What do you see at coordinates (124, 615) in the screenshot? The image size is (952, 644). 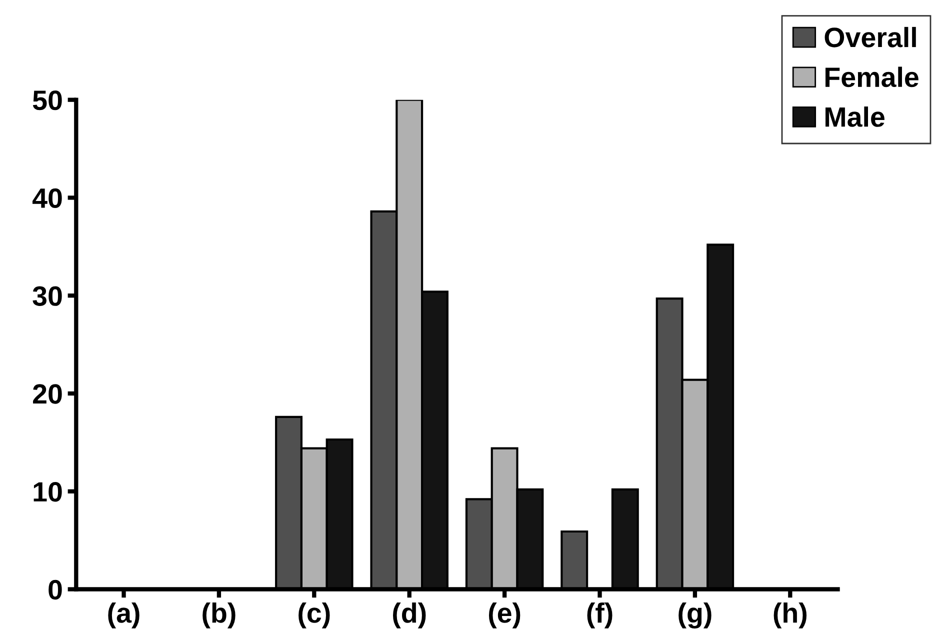 I see `x-tick-label: (a)` at bounding box center [124, 615].